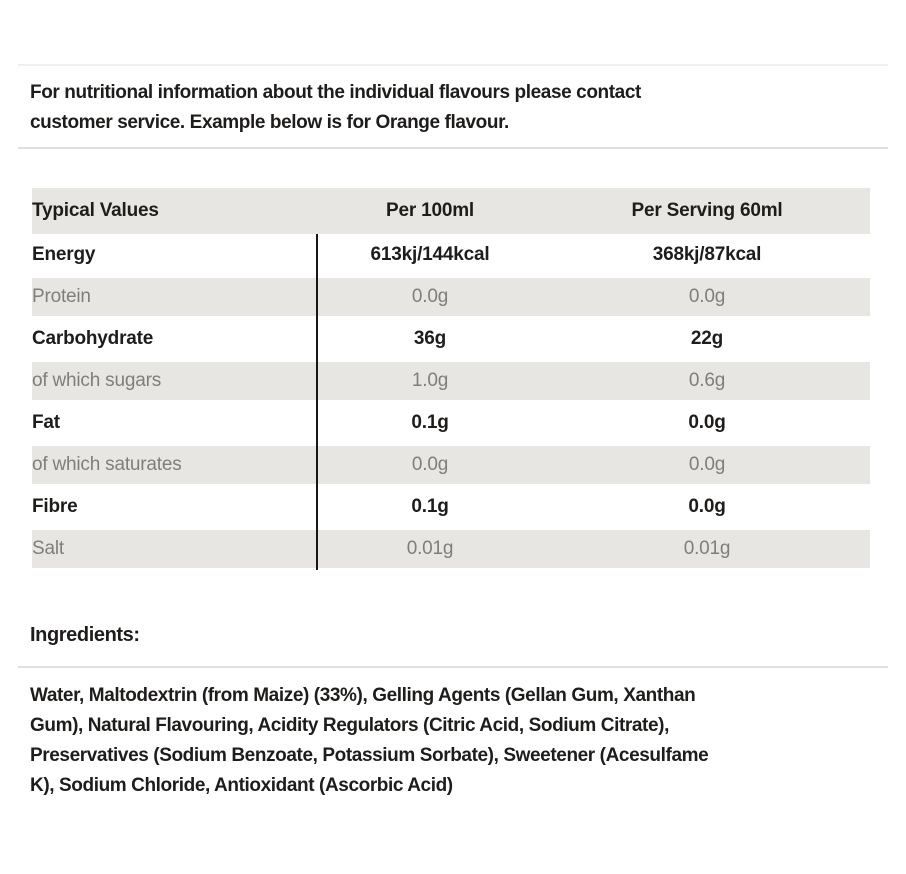 This screenshot has width=906, height=874. I want to click on row-label: Fibre, so click(174, 507).